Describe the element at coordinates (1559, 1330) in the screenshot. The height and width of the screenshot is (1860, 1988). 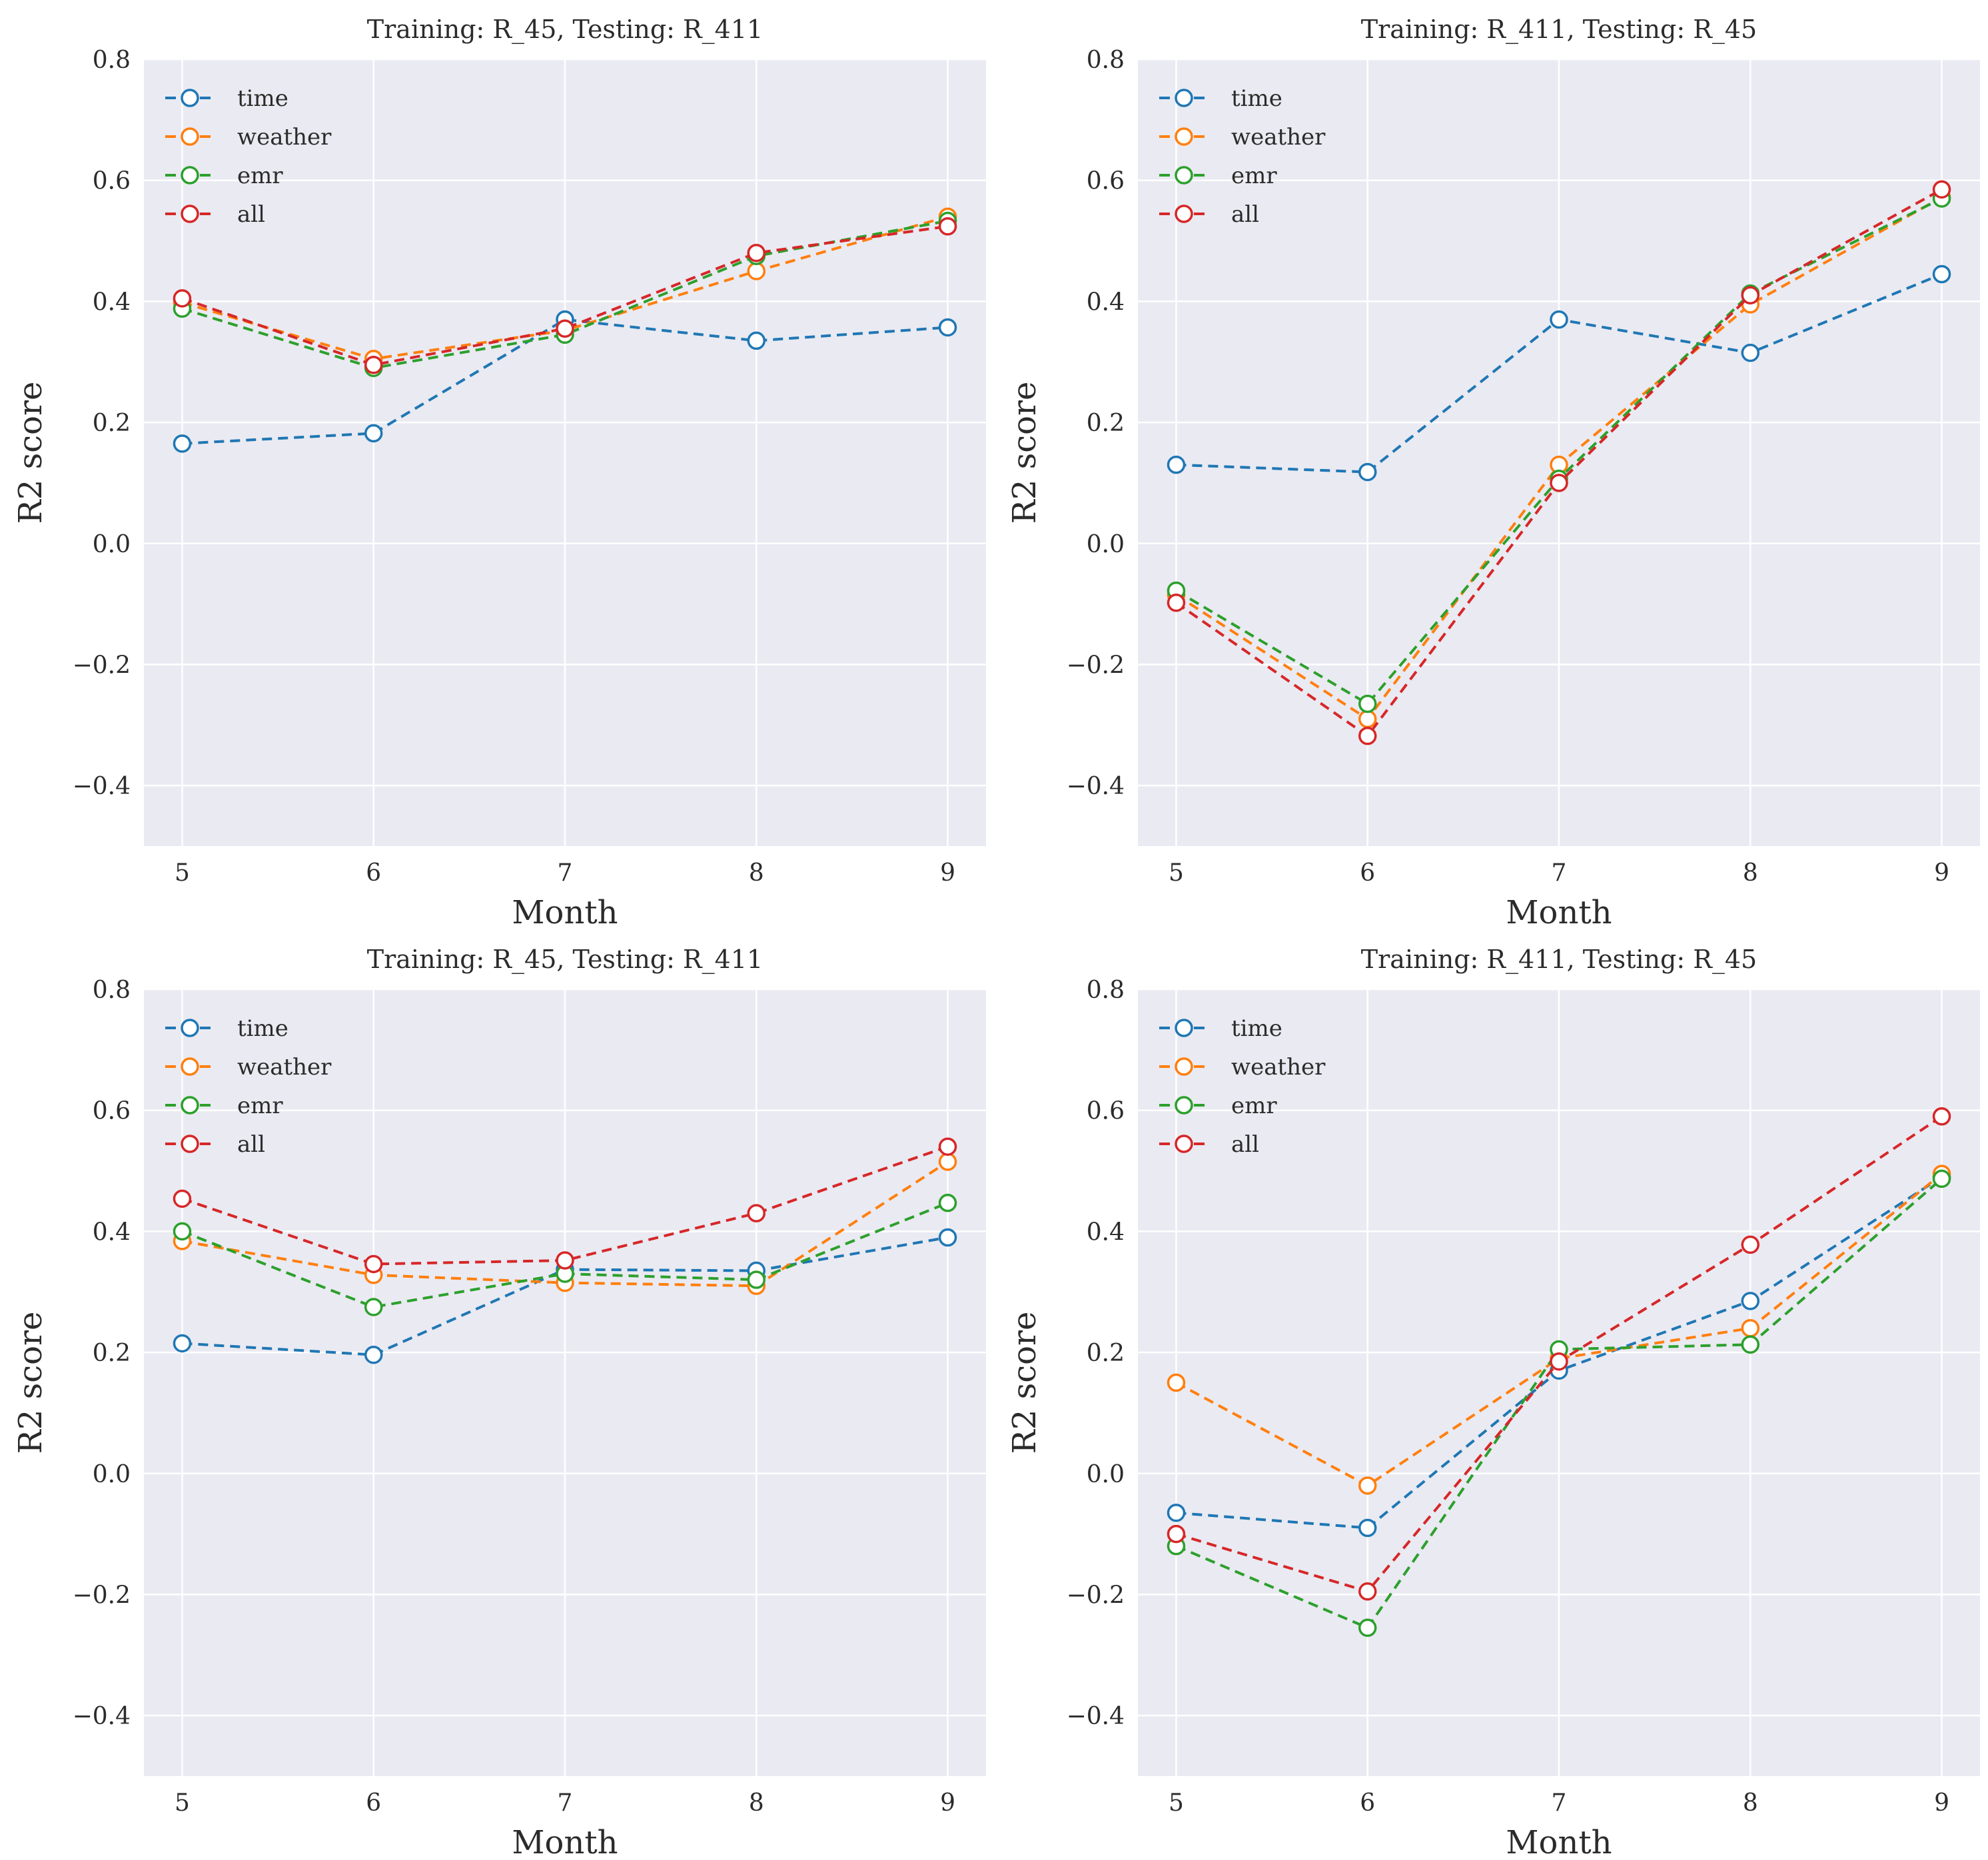
I see `series-line-weather` at that location.